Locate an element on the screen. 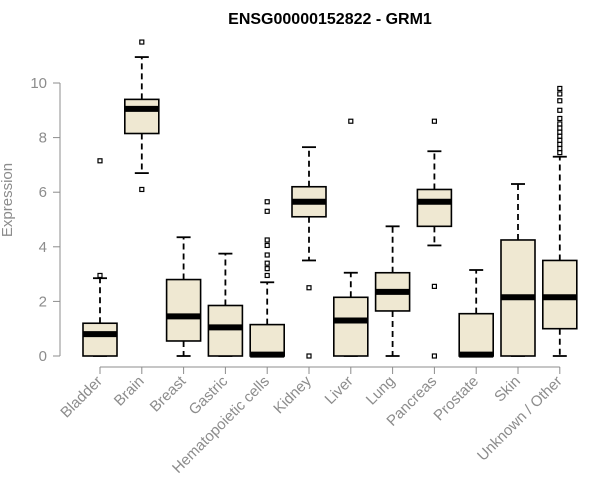  y-tick-label: 6 is located at coordinates (43, 192).